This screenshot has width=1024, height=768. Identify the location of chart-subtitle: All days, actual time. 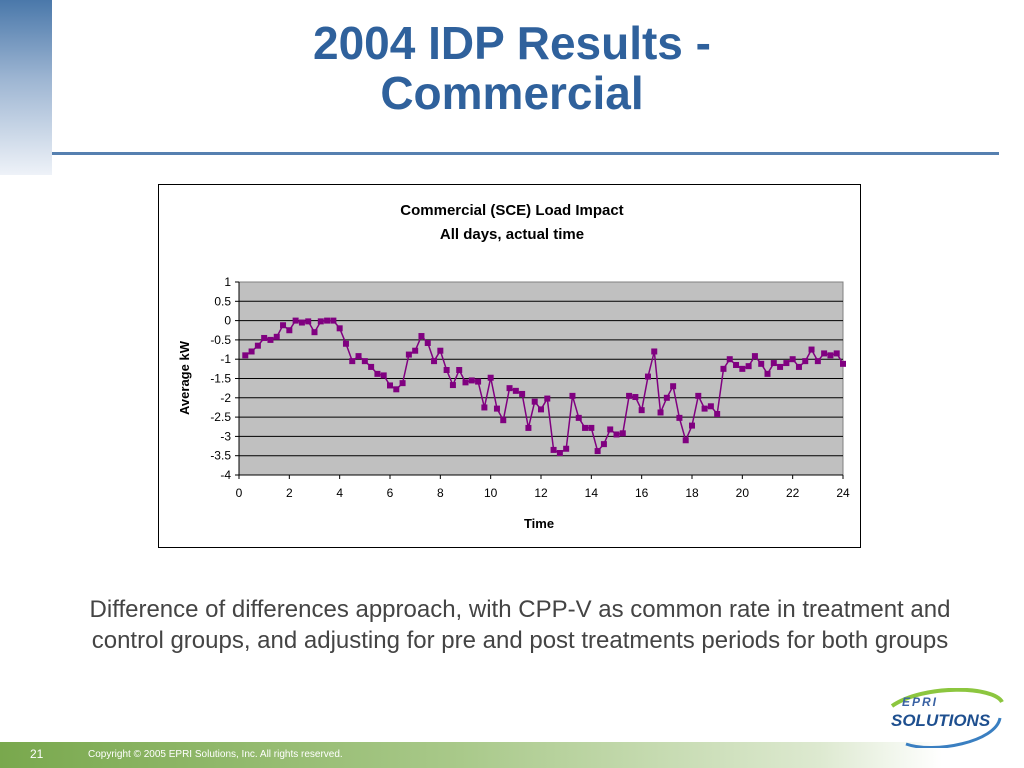
(512, 234).